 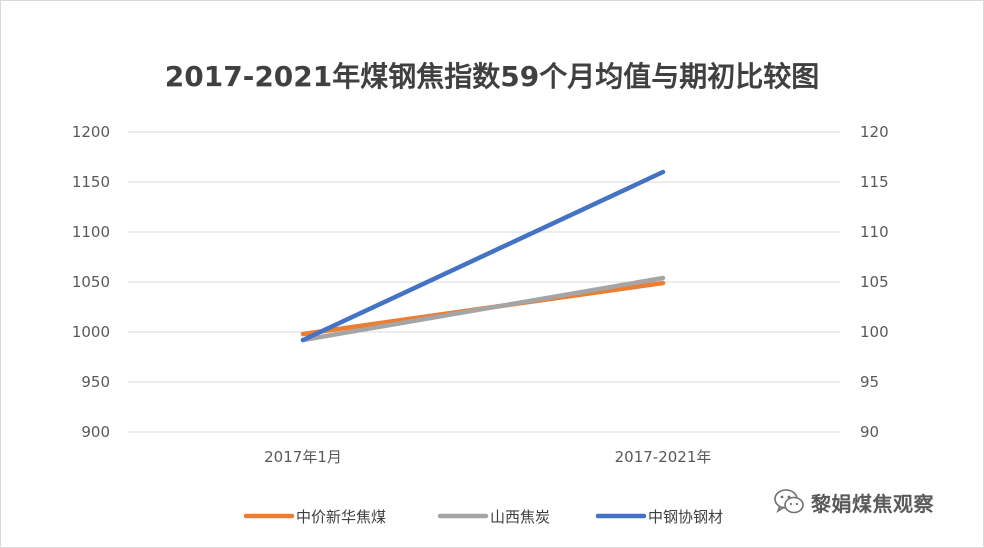 What do you see at coordinates (685, 517) in the screenshot?
I see `legend-label: 中钢协钢材` at bounding box center [685, 517].